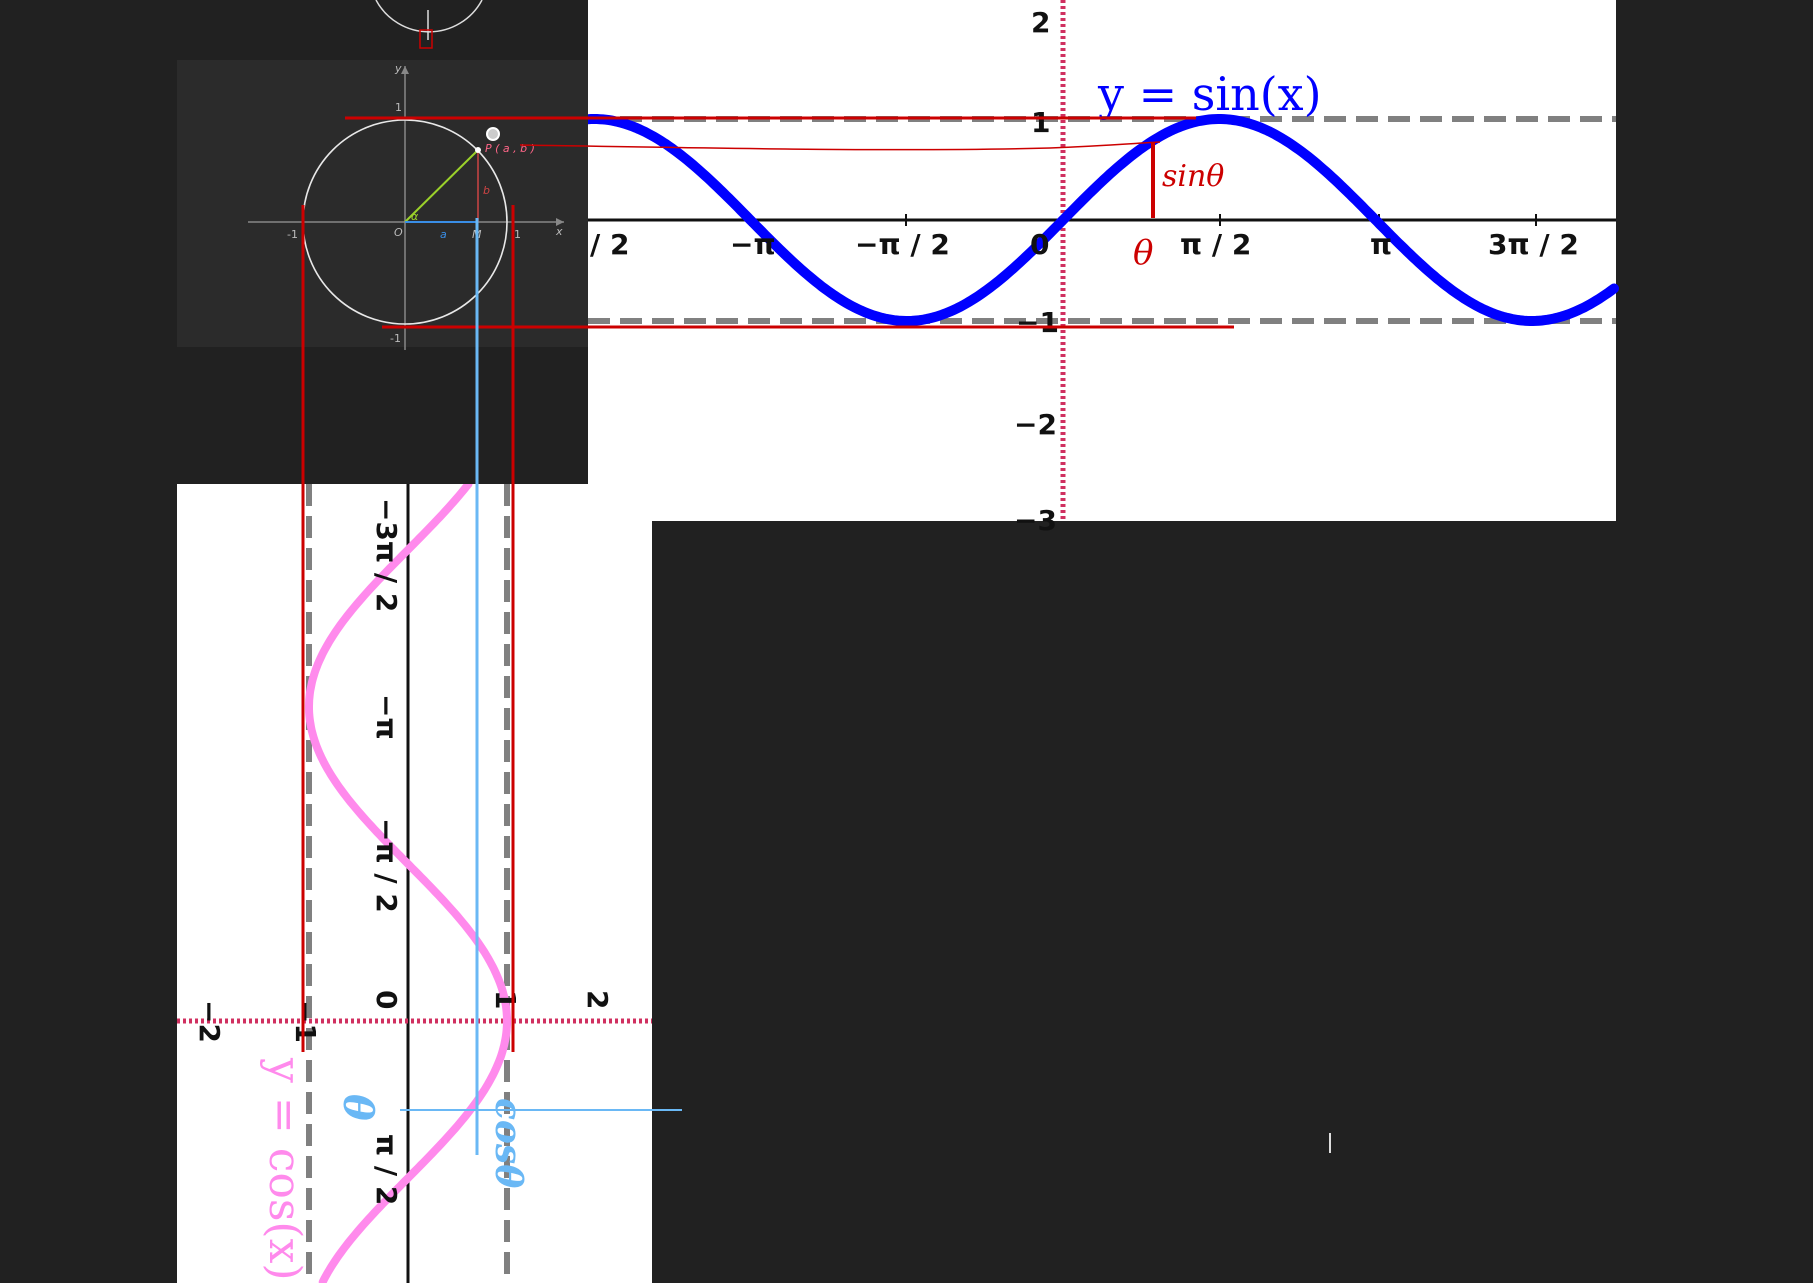 The height and width of the screenshot is (1283, 1813). I want to click on sin-x-tick-label: −π, so click(753, 244).